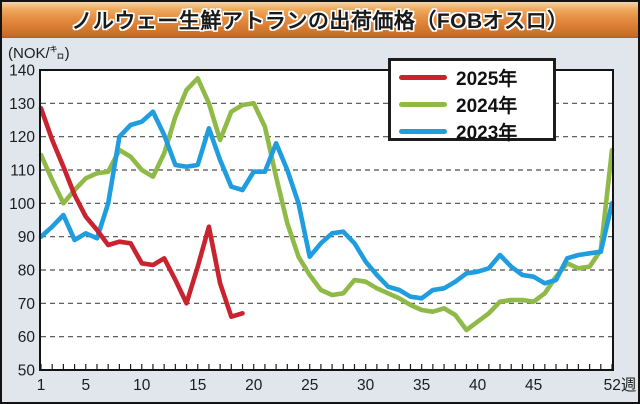 The height and width of the screenshot is (404, 640). What do you see at coordinates (27, 271) in the screenshot?
I see `svg-text: 80` at bounding box center [27, 271].